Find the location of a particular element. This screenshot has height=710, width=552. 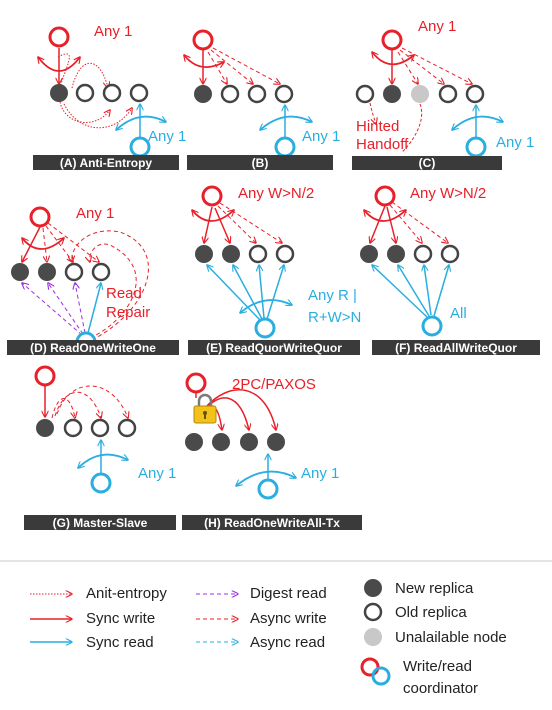

legend-write-coordinator-swatch is located at coordinates (370, 667).